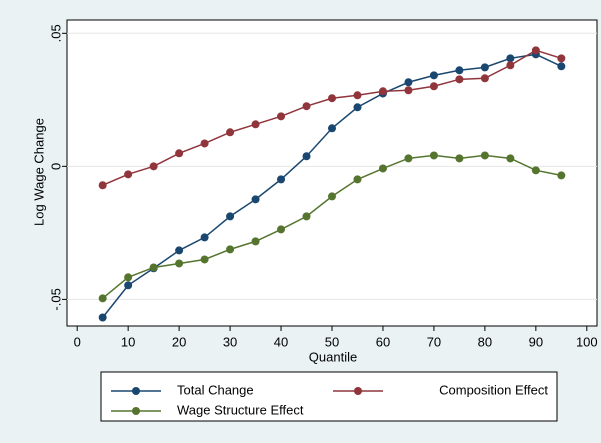 This screenshot has height=443, width=601. What do you see at coordinates (493, 389) in the screenshot?
I see `legend-label: Composition Effect` at bounding box center [493, 389].